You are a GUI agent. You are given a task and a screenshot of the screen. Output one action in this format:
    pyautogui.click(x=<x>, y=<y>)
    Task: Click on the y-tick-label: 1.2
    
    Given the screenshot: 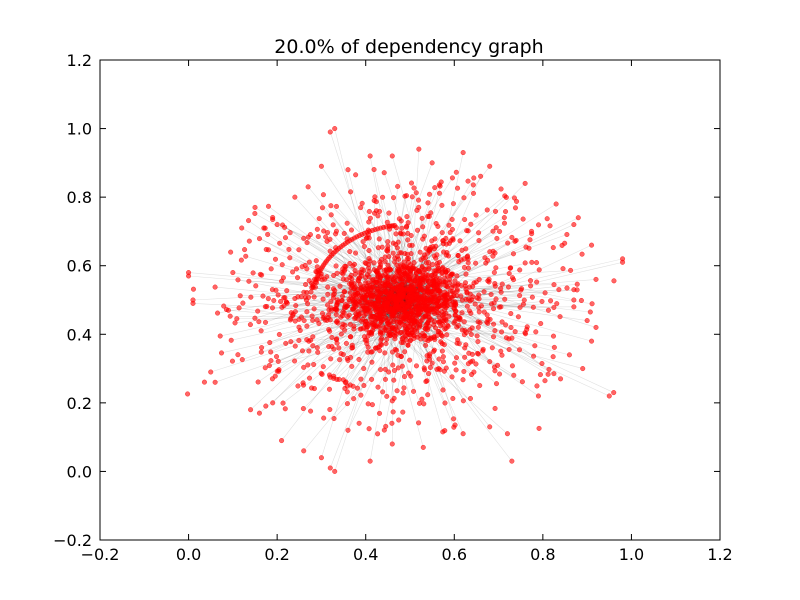 What is the action you would take?
    pyautogui.click(x=79, y=60)
    